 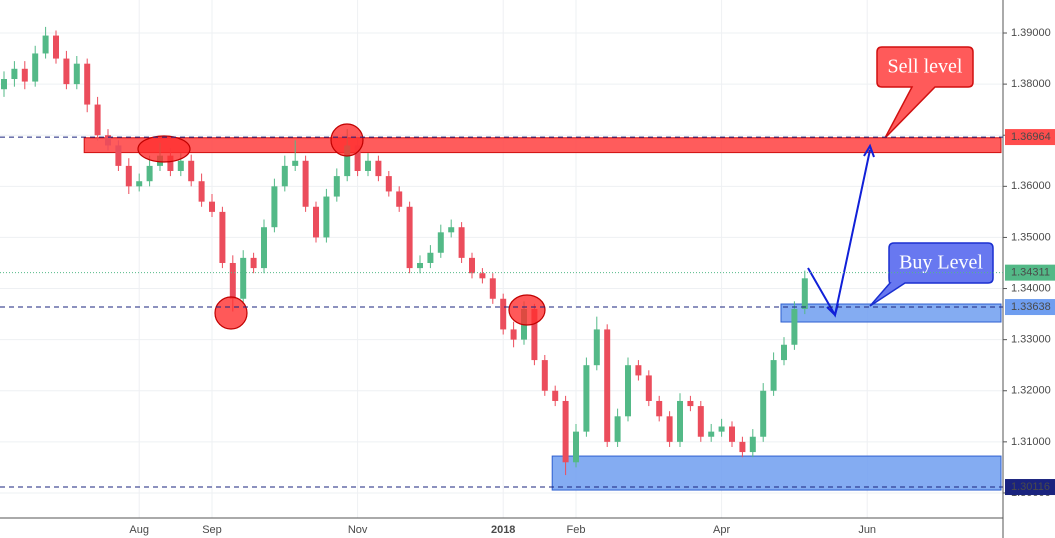 What do you see at coordinates (503, 530) in the screenshot?
I see `x-tick-label: 2018` at bounding box center [503, 530].